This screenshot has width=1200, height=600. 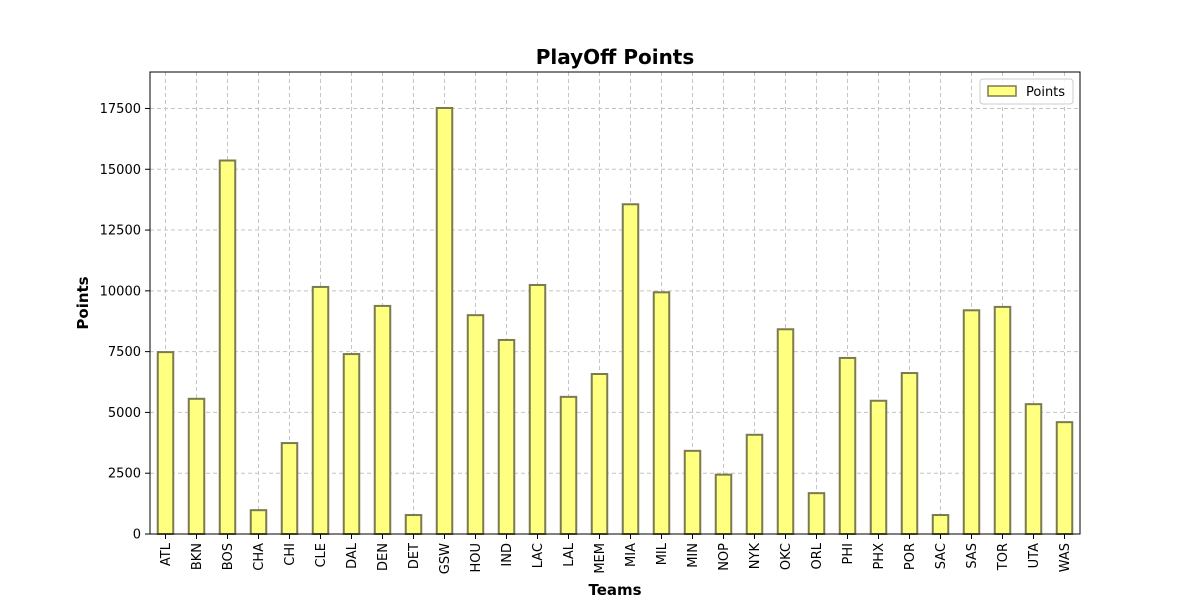 What do you see at coordinates (600, 558) in the screenshot?
I see `x-tick-label: MEM` at bounding box center [600, 558].